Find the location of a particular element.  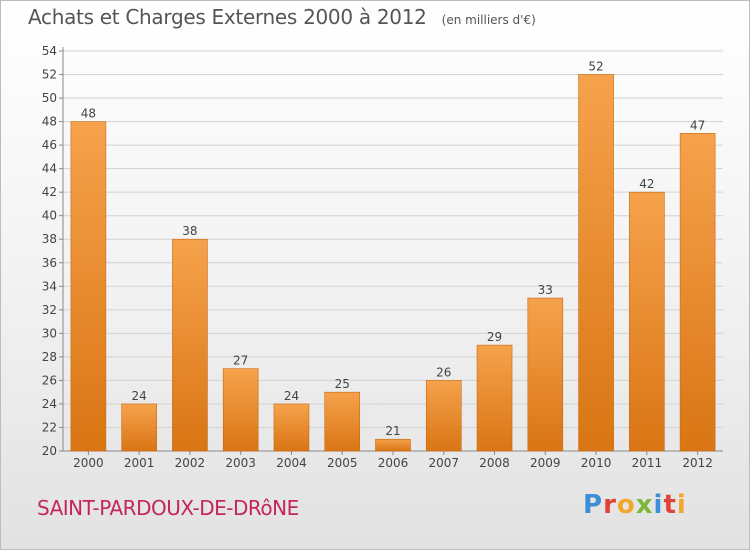

data-label: 47 is located at coordinates (697, 125).